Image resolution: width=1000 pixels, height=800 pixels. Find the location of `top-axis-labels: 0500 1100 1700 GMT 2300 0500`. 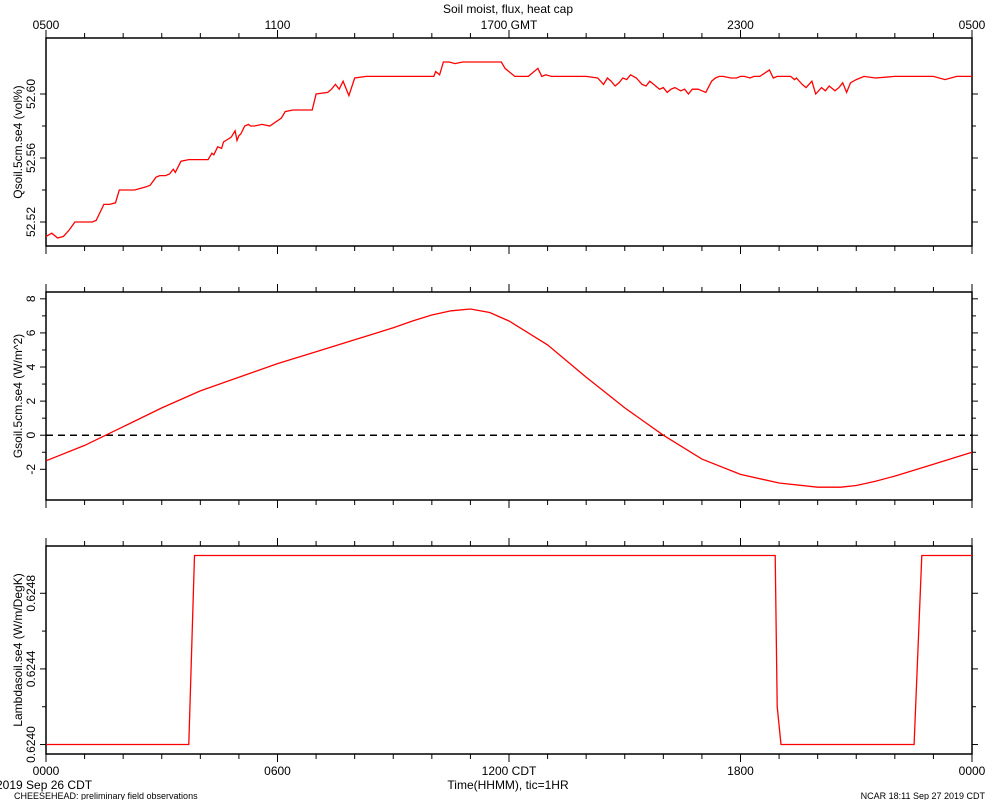

top-axis-labels: 0500 1100 1700 GMT 2300 0500 is located at coordinates (509, 25).